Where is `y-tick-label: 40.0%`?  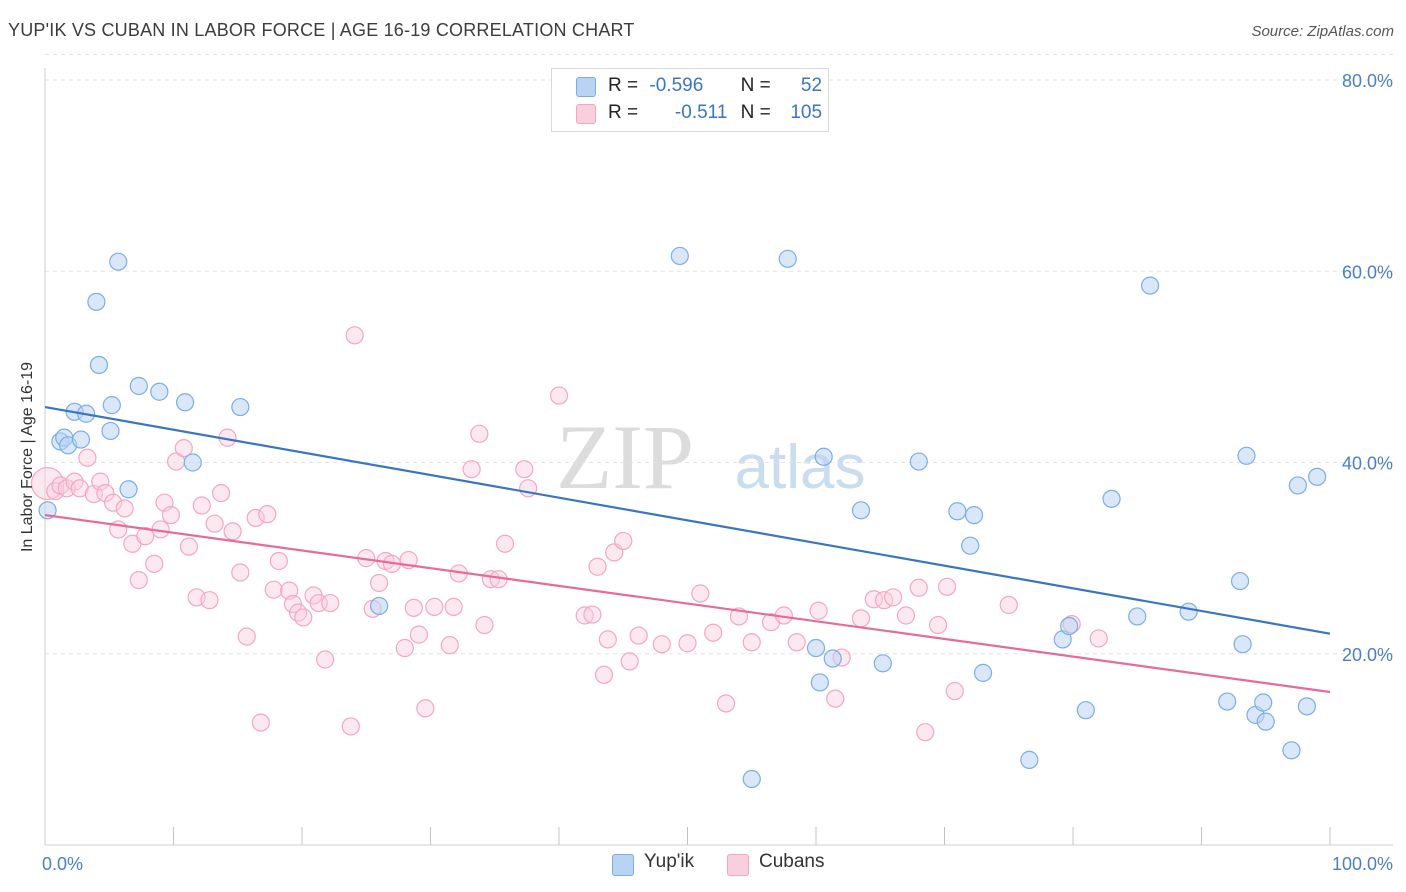
y-tick-label: 40.0% is located at coordinates (1367, 464).